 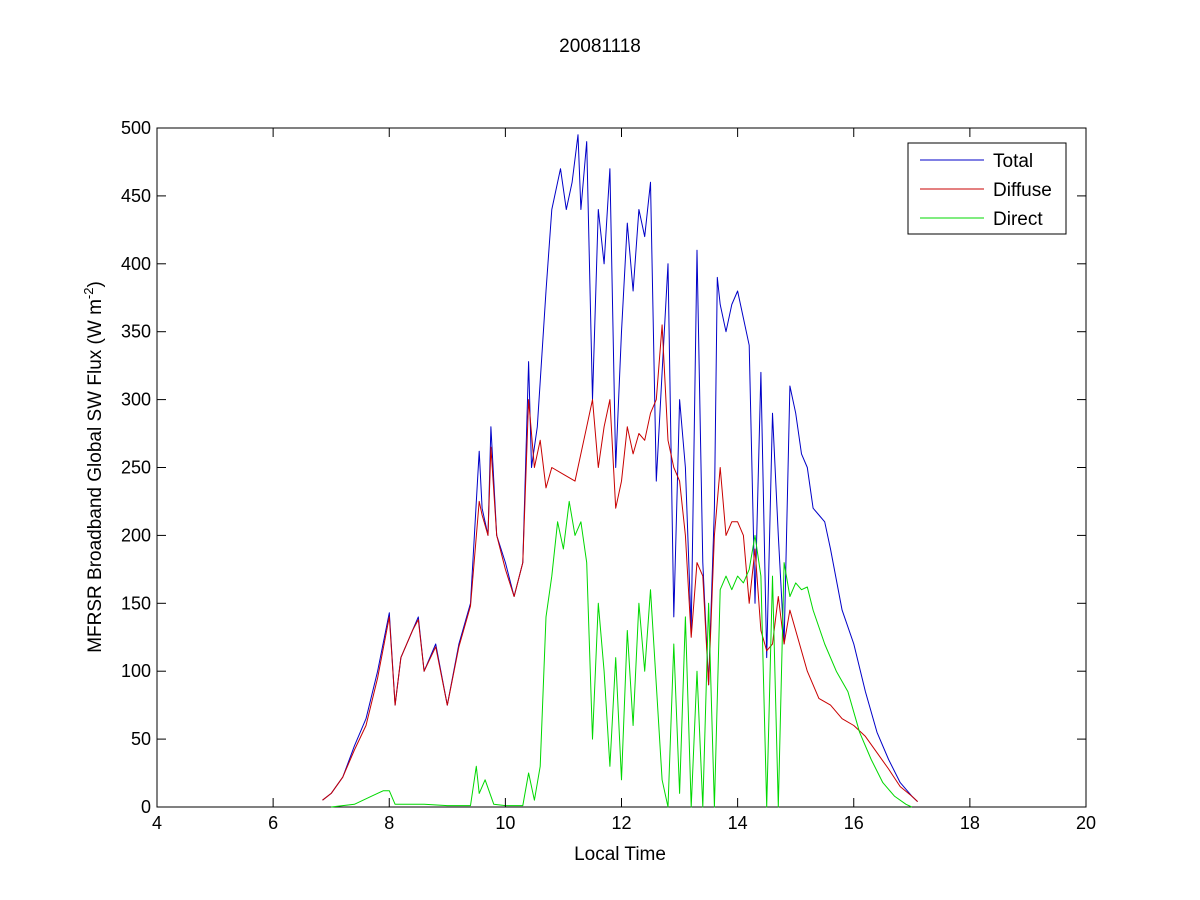 I want to click on x-tick-label: 18, so click(x=970, y=823).